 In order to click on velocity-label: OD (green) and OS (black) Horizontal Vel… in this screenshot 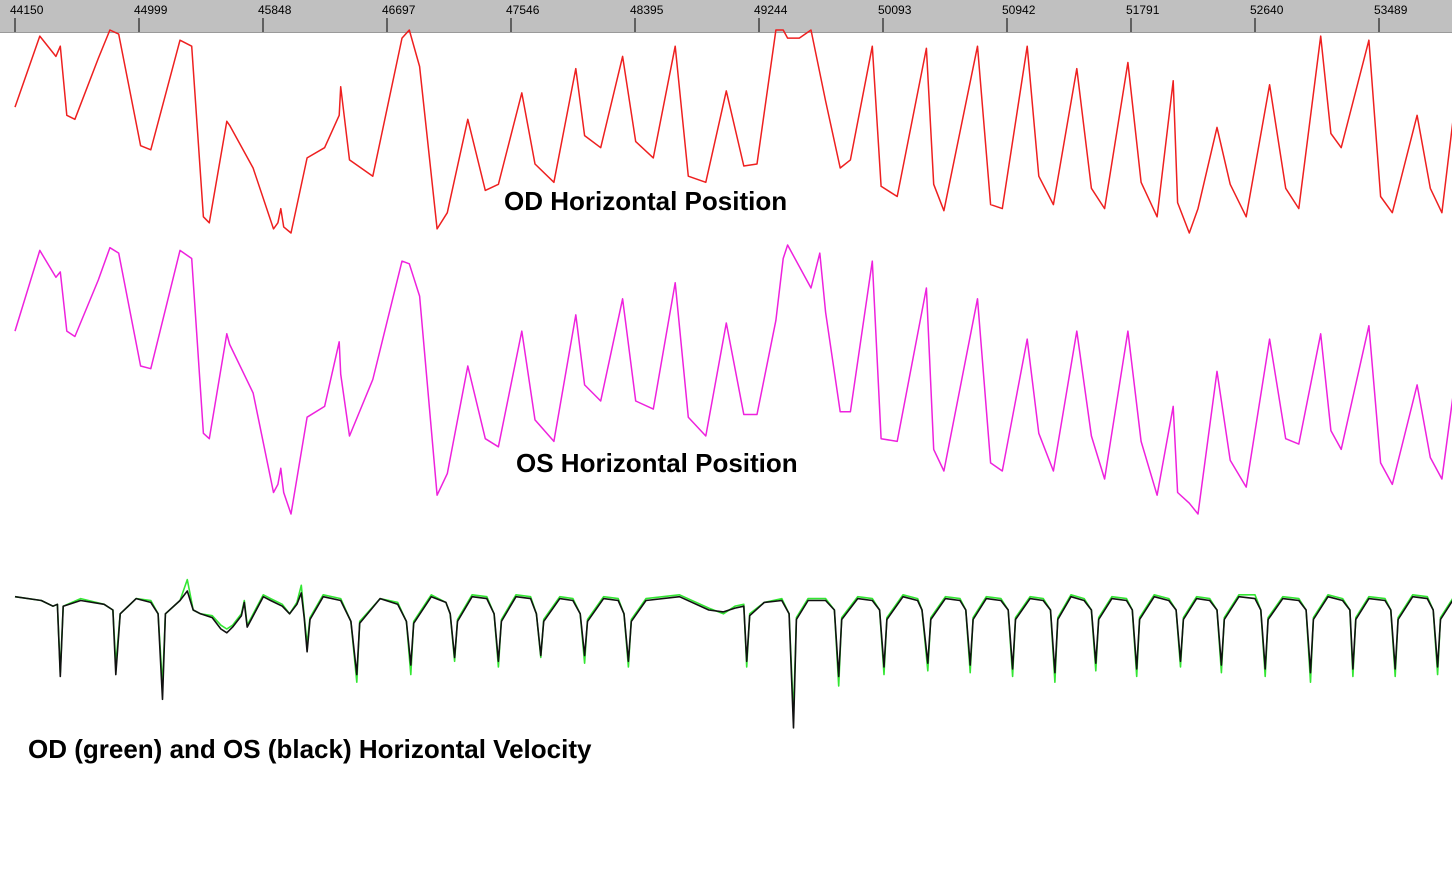, I will do `click(309, 749)`.